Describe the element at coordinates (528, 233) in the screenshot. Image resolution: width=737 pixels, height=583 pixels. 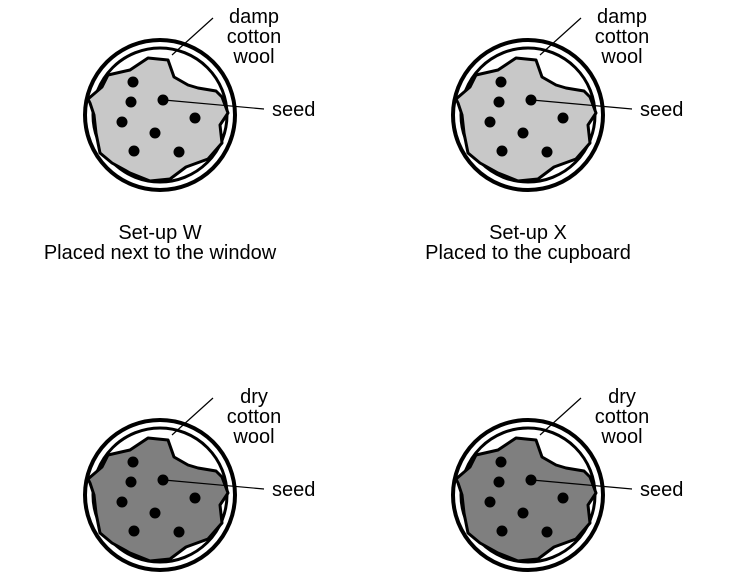
I see `setup-name: Set-up X` at that location.